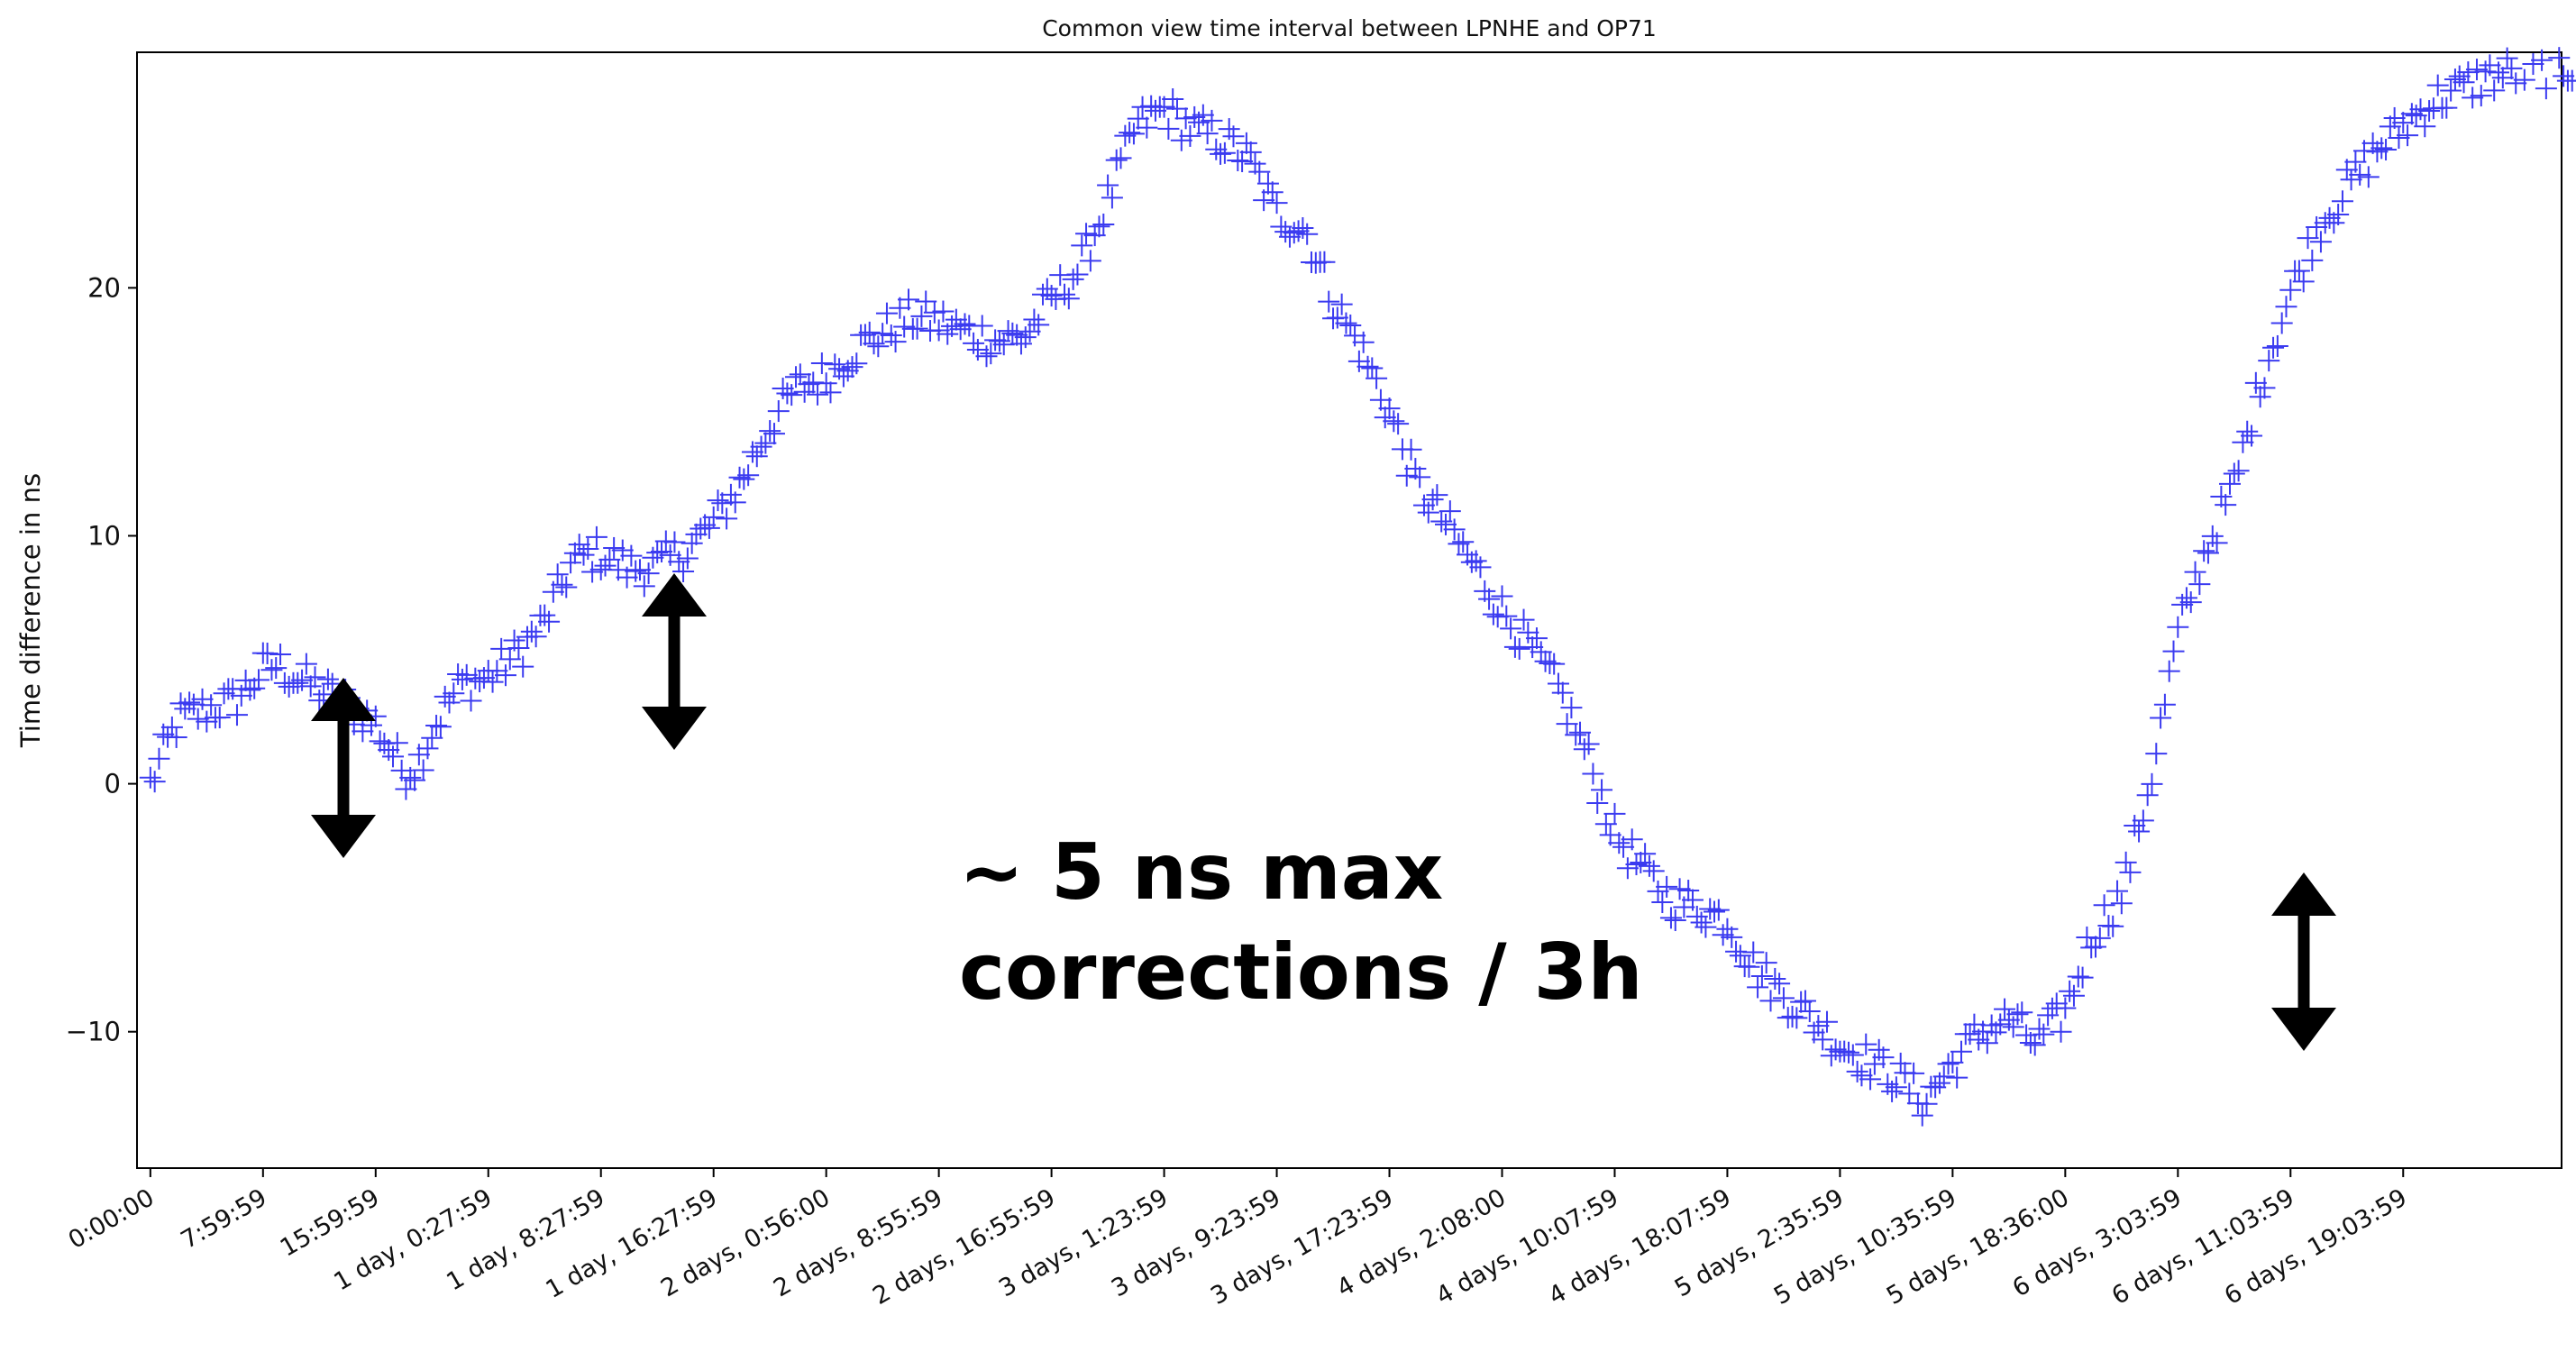 Image resolution: width=2576 pixels, height=1361 pixels. I want to click on y-tick-label: −10, so click(94, 1032).